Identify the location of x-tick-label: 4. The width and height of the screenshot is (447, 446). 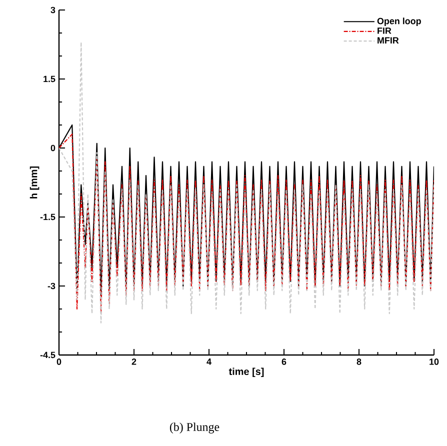
(209, 361).